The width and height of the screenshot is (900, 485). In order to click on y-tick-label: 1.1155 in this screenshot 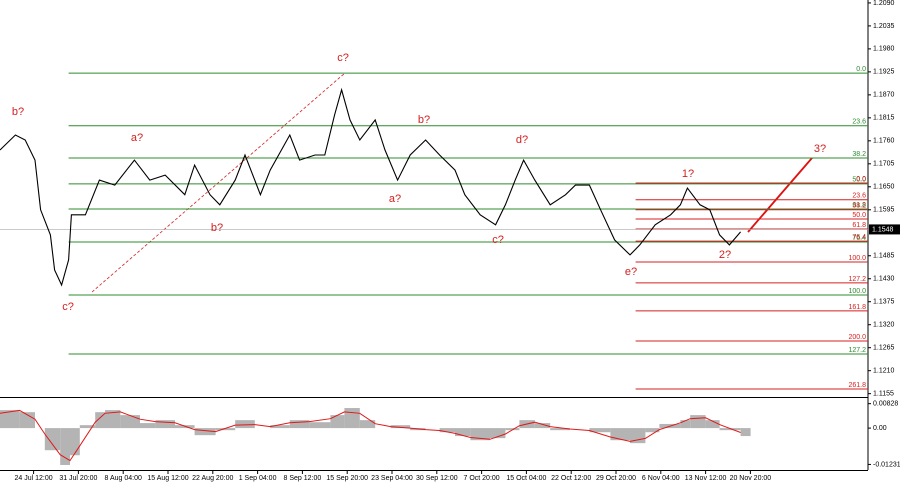, I will do `click(883, 394)`.